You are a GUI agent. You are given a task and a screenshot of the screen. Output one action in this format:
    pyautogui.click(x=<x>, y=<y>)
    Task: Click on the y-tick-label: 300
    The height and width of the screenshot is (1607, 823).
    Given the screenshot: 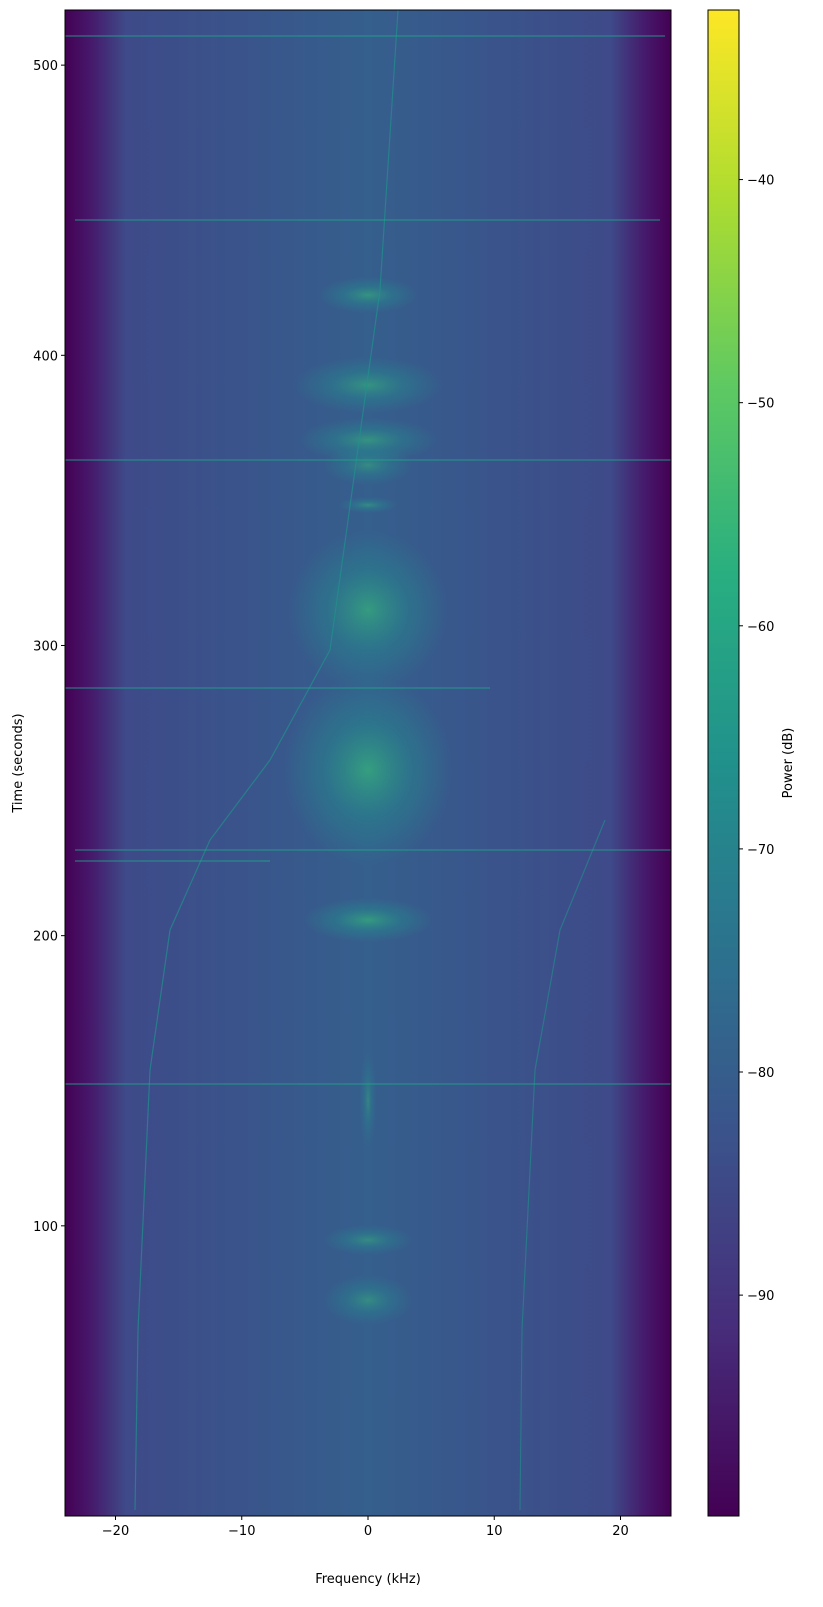 What is the action you would take?
    pyautogui.click(x=45, y=646)
    